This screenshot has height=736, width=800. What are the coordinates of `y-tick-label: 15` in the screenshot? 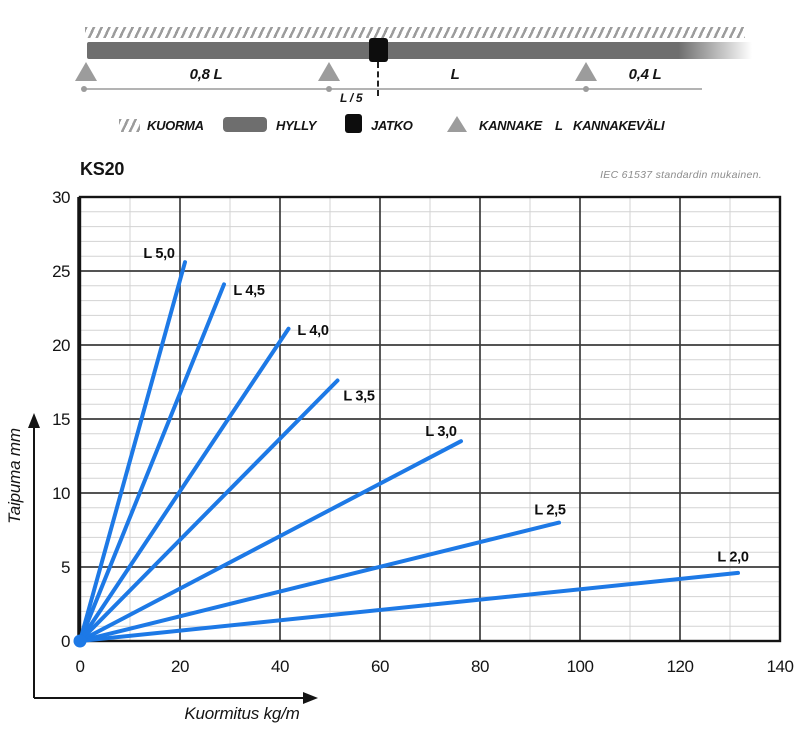 It's located at (61, 419).